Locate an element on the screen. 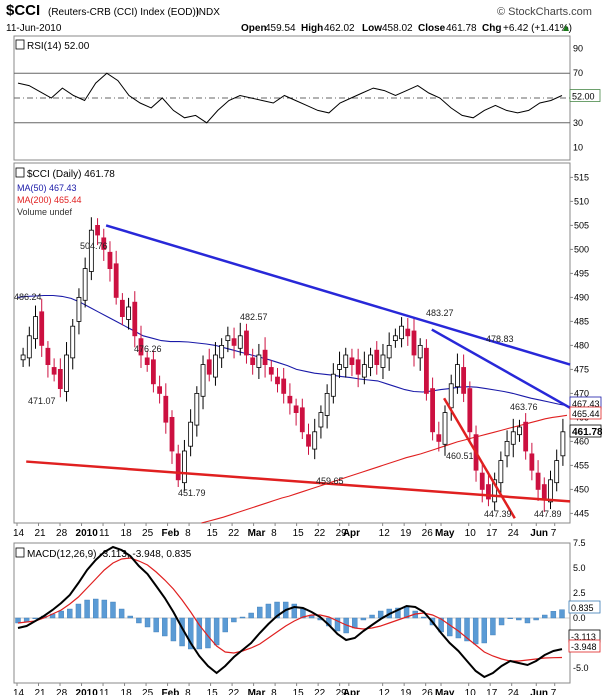  price-x-tick-label: 7 is located at coordinates (554, 533).